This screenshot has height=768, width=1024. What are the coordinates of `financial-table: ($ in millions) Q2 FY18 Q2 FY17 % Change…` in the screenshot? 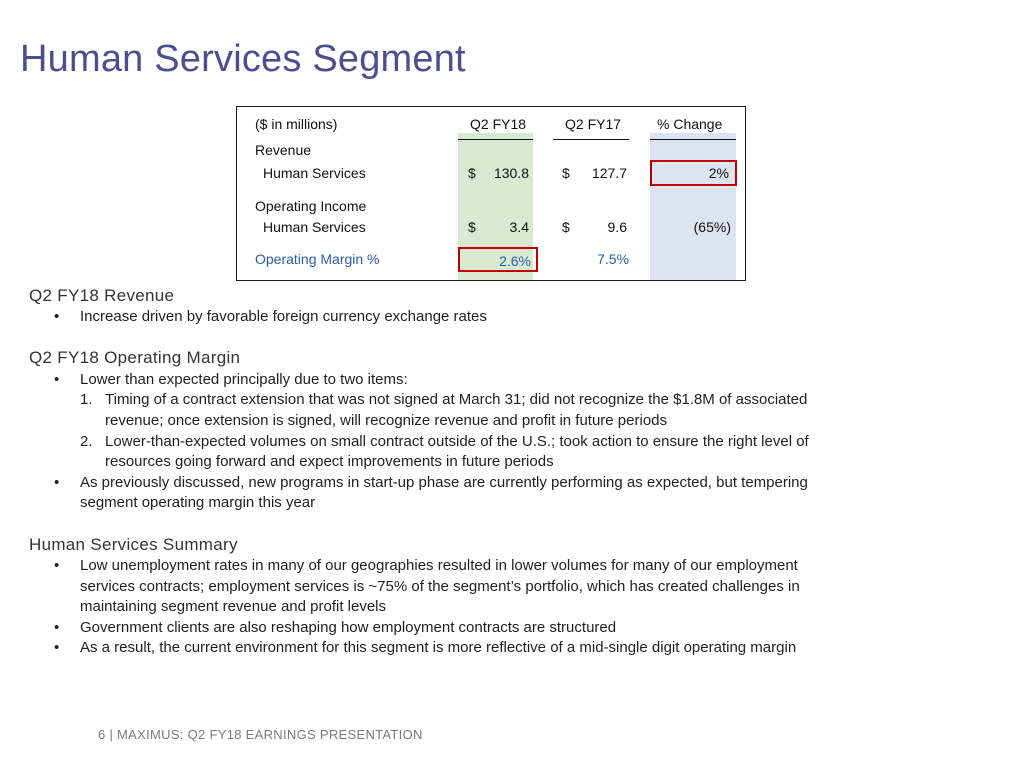 It's located at (491, 193).